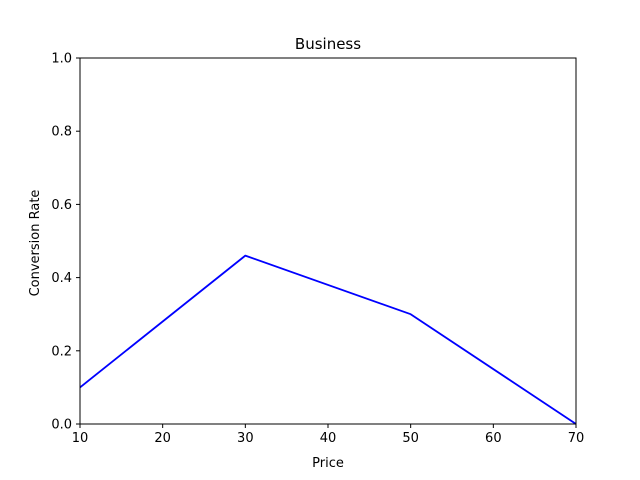 This screenshot has width=640, height=480. What do you see at coordinates (61, 132) in the screenshot?
I see `y-tick-label-4: 0.8` at bounding box center [61, 132].